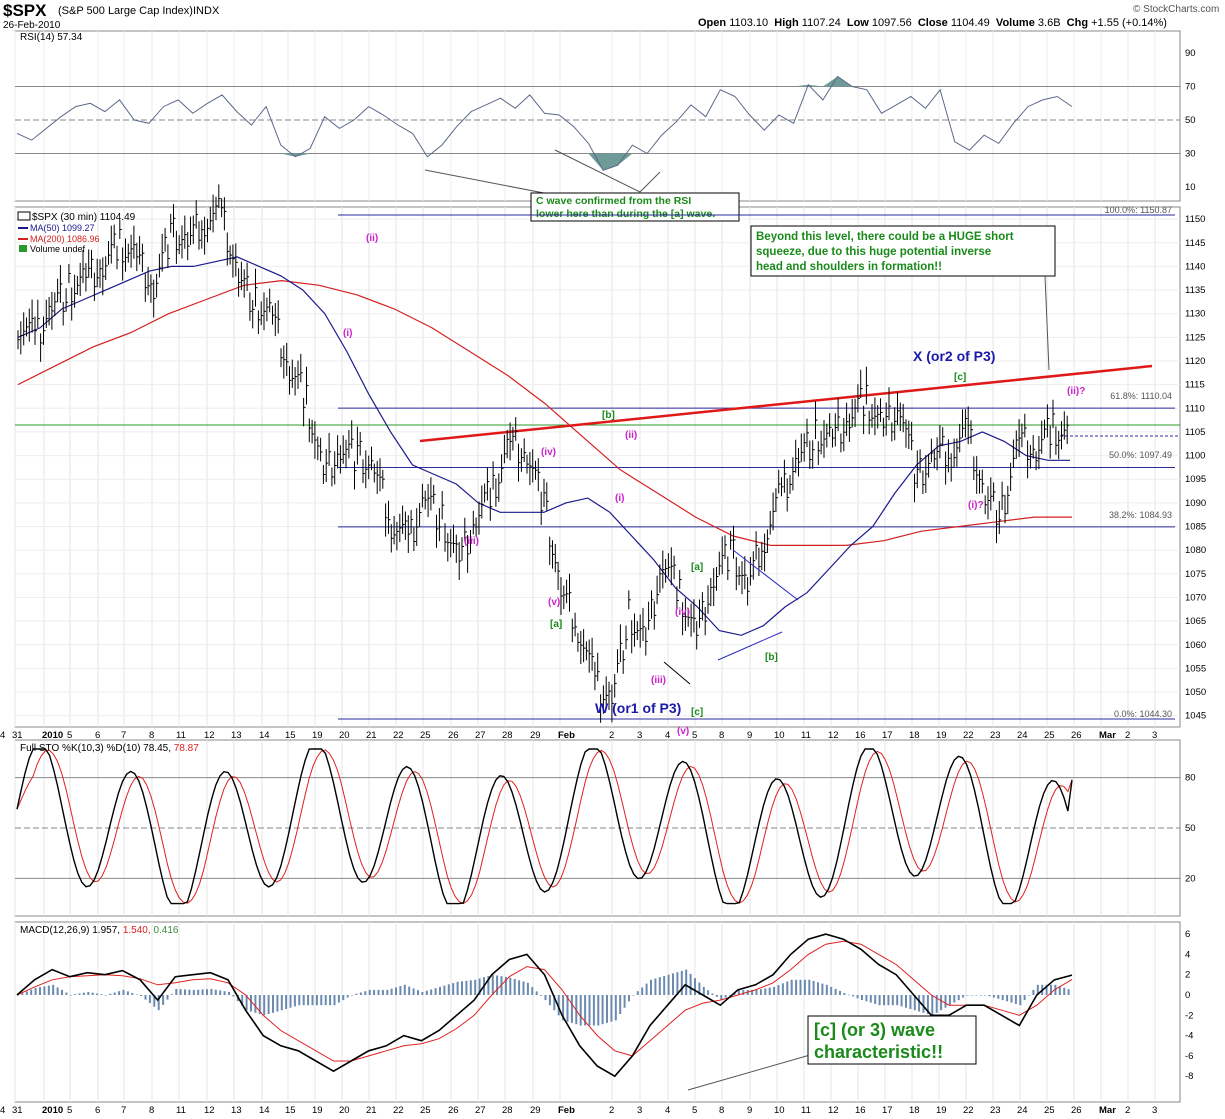 The image size is (1225, 1119). What do you see at coordinates (2, 735) in the screenshot?
I see `x-tick-label: 4` at bounding box center [2, 735].